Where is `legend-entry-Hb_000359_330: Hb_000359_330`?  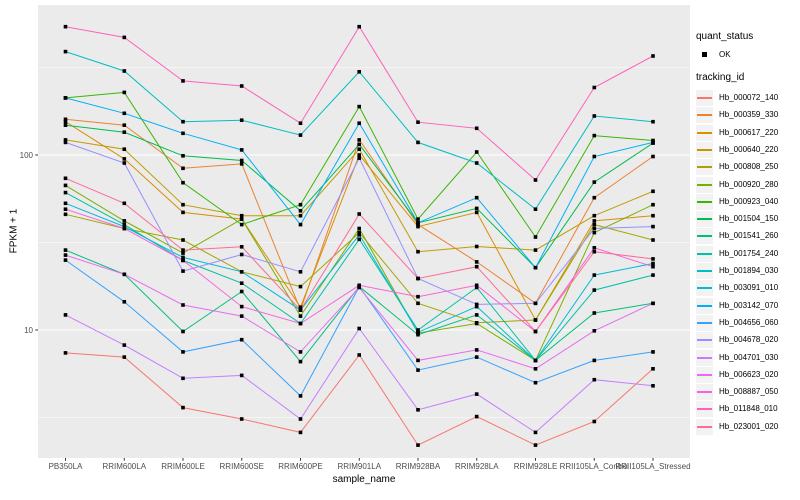 legend-entry-Hb_000359_330: Hb_000359_330 is located at coordinates (747, 115).